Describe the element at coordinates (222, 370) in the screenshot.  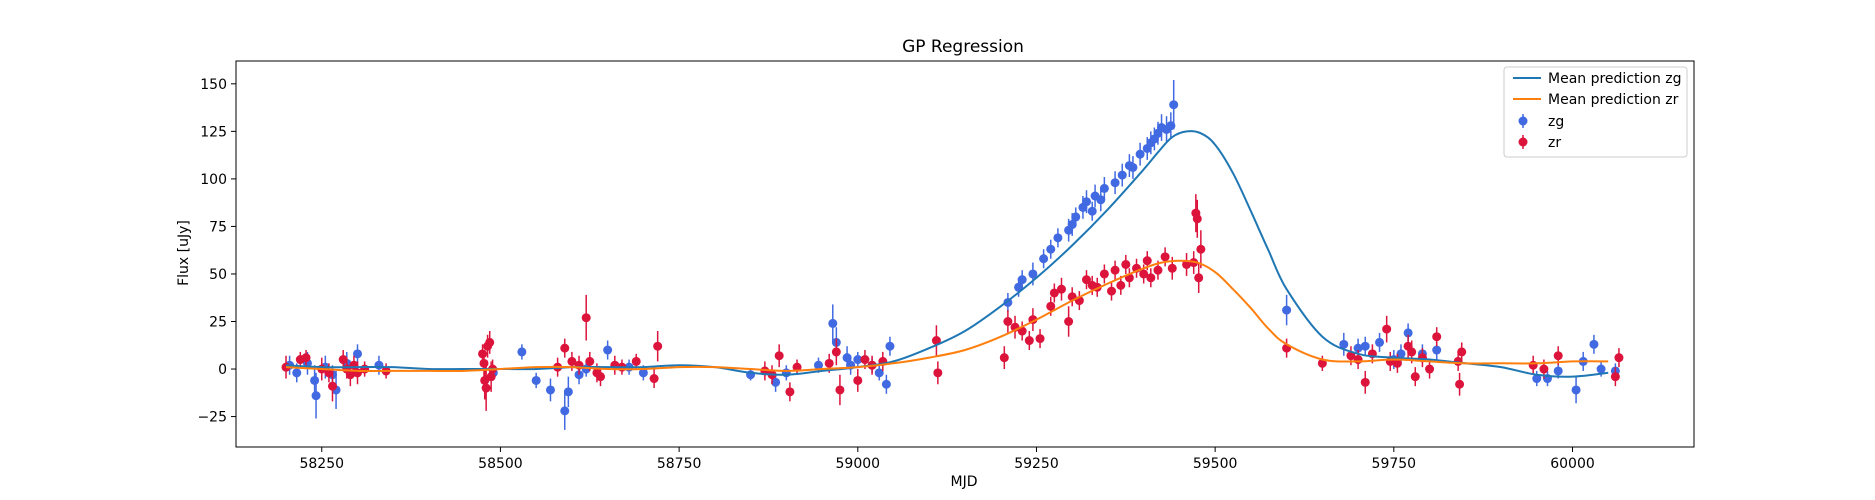
I see `y-tick-label-1: 0` at that location.